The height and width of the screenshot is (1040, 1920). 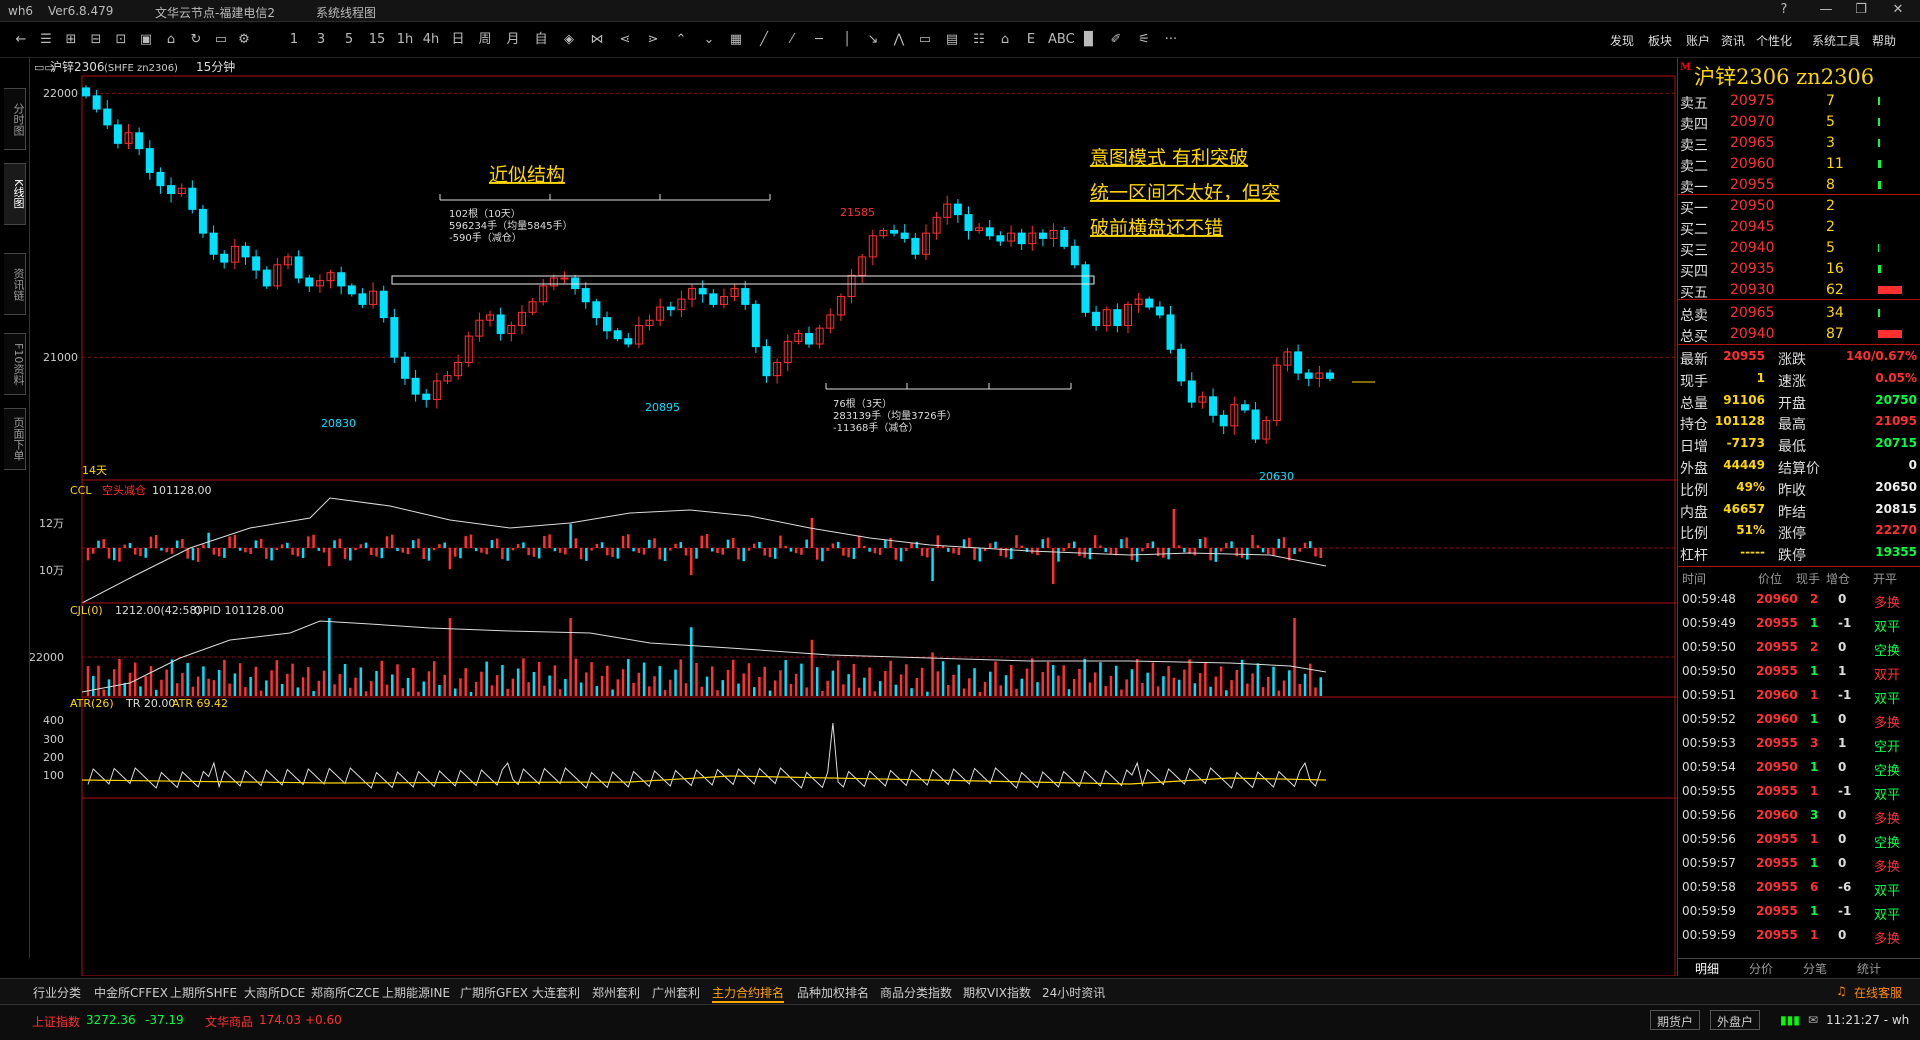 What do you see at coordinates (1813, 1020) in the screenshot?
I see `message-icon: ✉` at bounding box center [1813, 1020].